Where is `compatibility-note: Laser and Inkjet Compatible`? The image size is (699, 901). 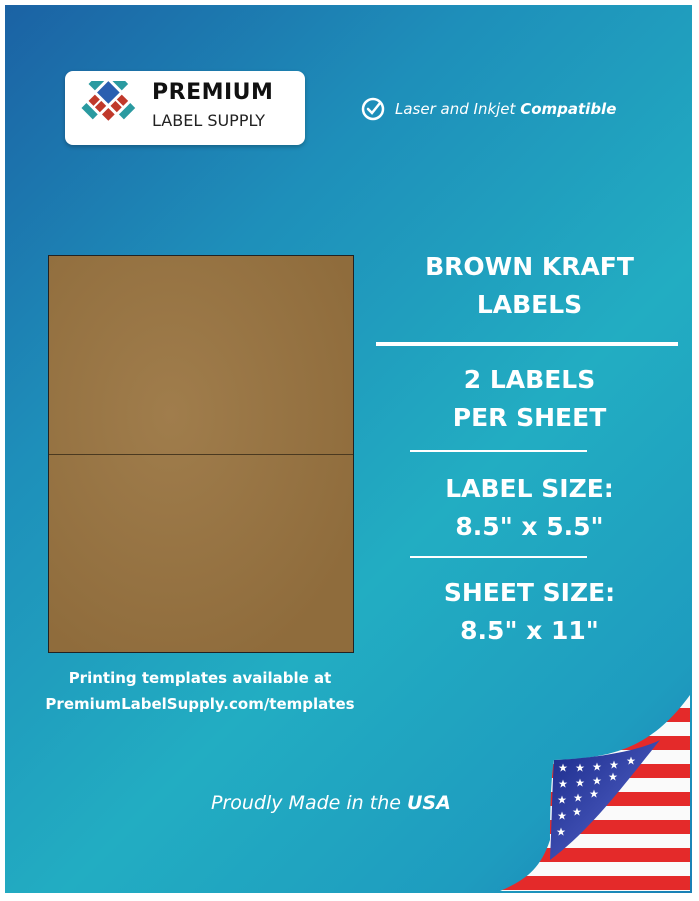 compatibility-note: Laser and Inkjet Compatible is located at coordinates (488, 109).